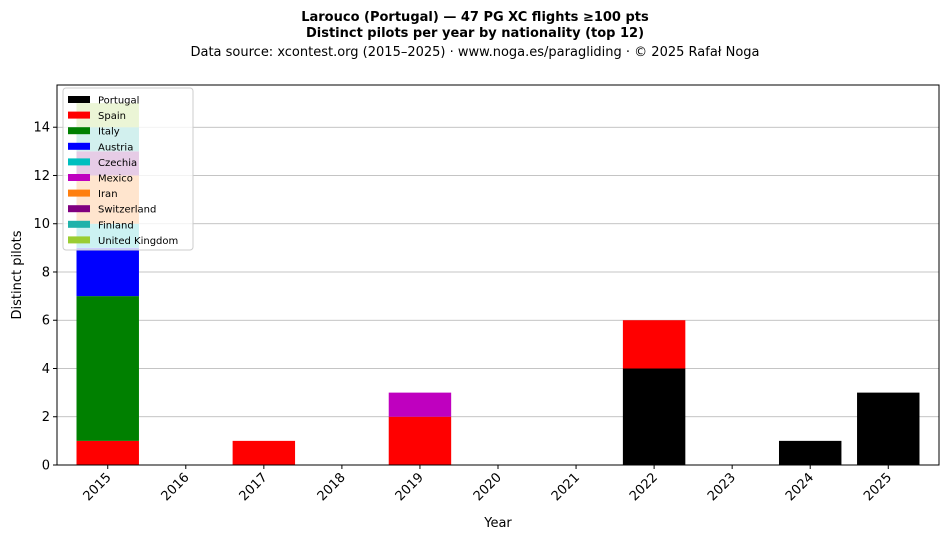 The image size is (950, 543). What do you see at coordinates (45, 297) in the screenshot?
I see `y-axis: 0 2 4 6 8 10 12 14` at bounding box center [45, 297].